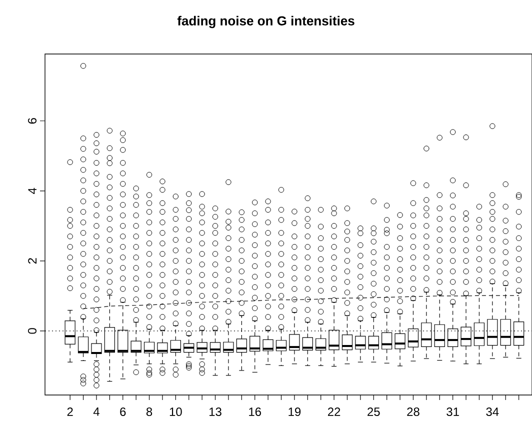 Image resolution: width=532 pixels, height=432 pixels. I want to click on x-tick-label: 2, so click(70, 412).